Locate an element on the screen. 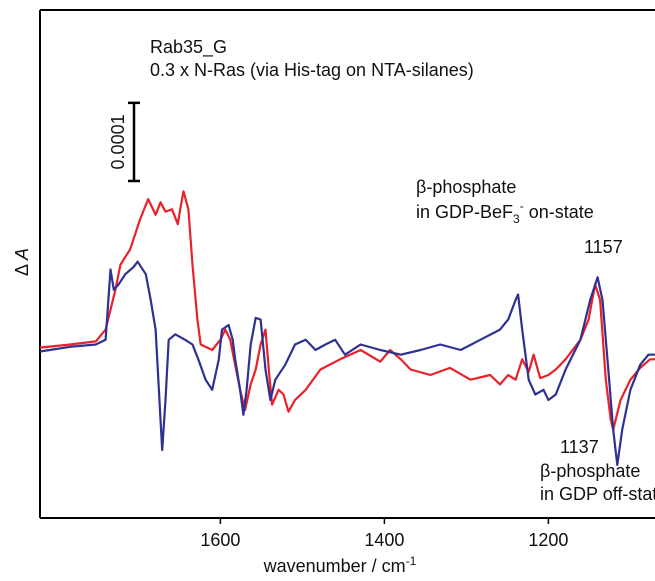 This screenshot has width=655, height=581. annotation-sup: - is located at coordinates (522, 206).